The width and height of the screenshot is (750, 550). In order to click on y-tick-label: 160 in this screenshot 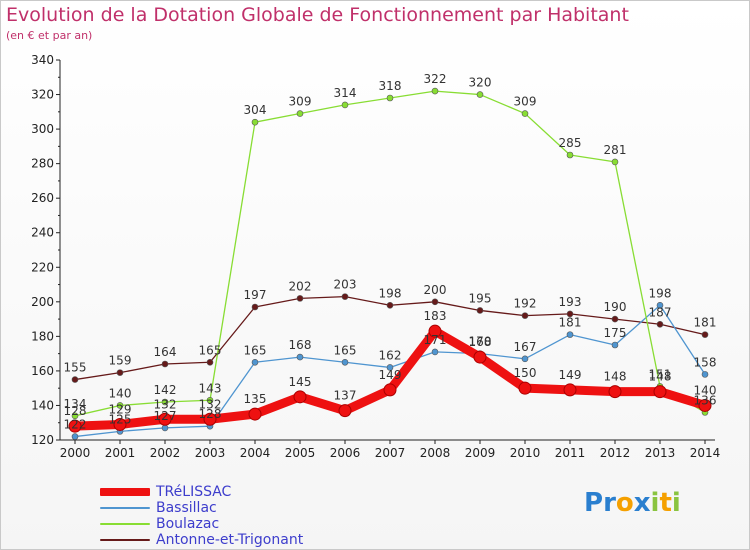, I will do `click(42, 371)`.